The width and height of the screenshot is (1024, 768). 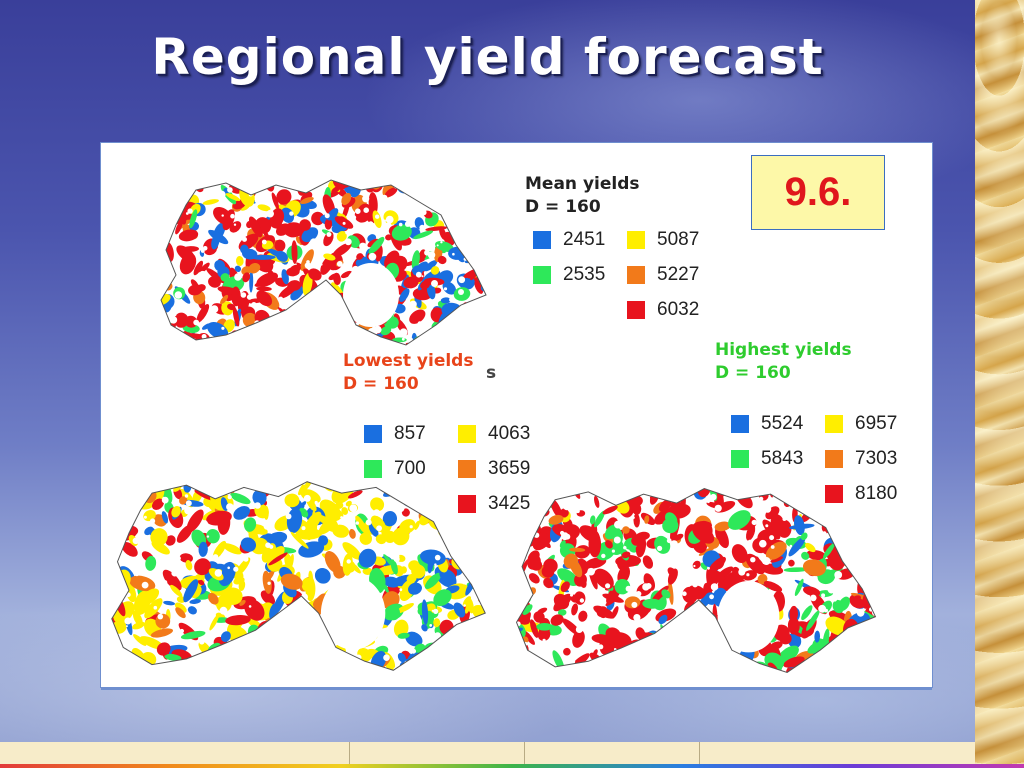 I want to click on map-mean-yields, so click(x=323, y=262).